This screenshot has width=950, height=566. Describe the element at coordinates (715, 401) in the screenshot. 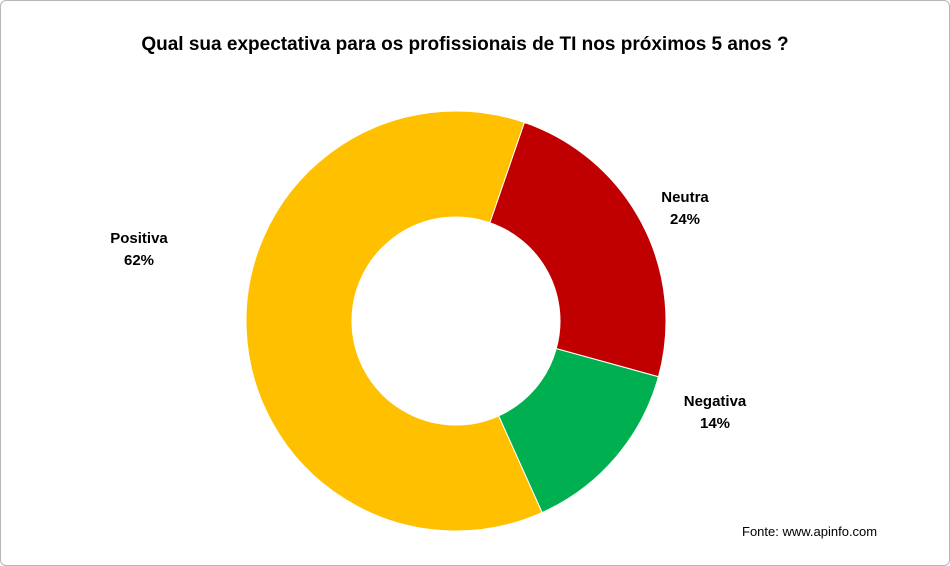

I see `label-negativa-name: Negativa` at that location.